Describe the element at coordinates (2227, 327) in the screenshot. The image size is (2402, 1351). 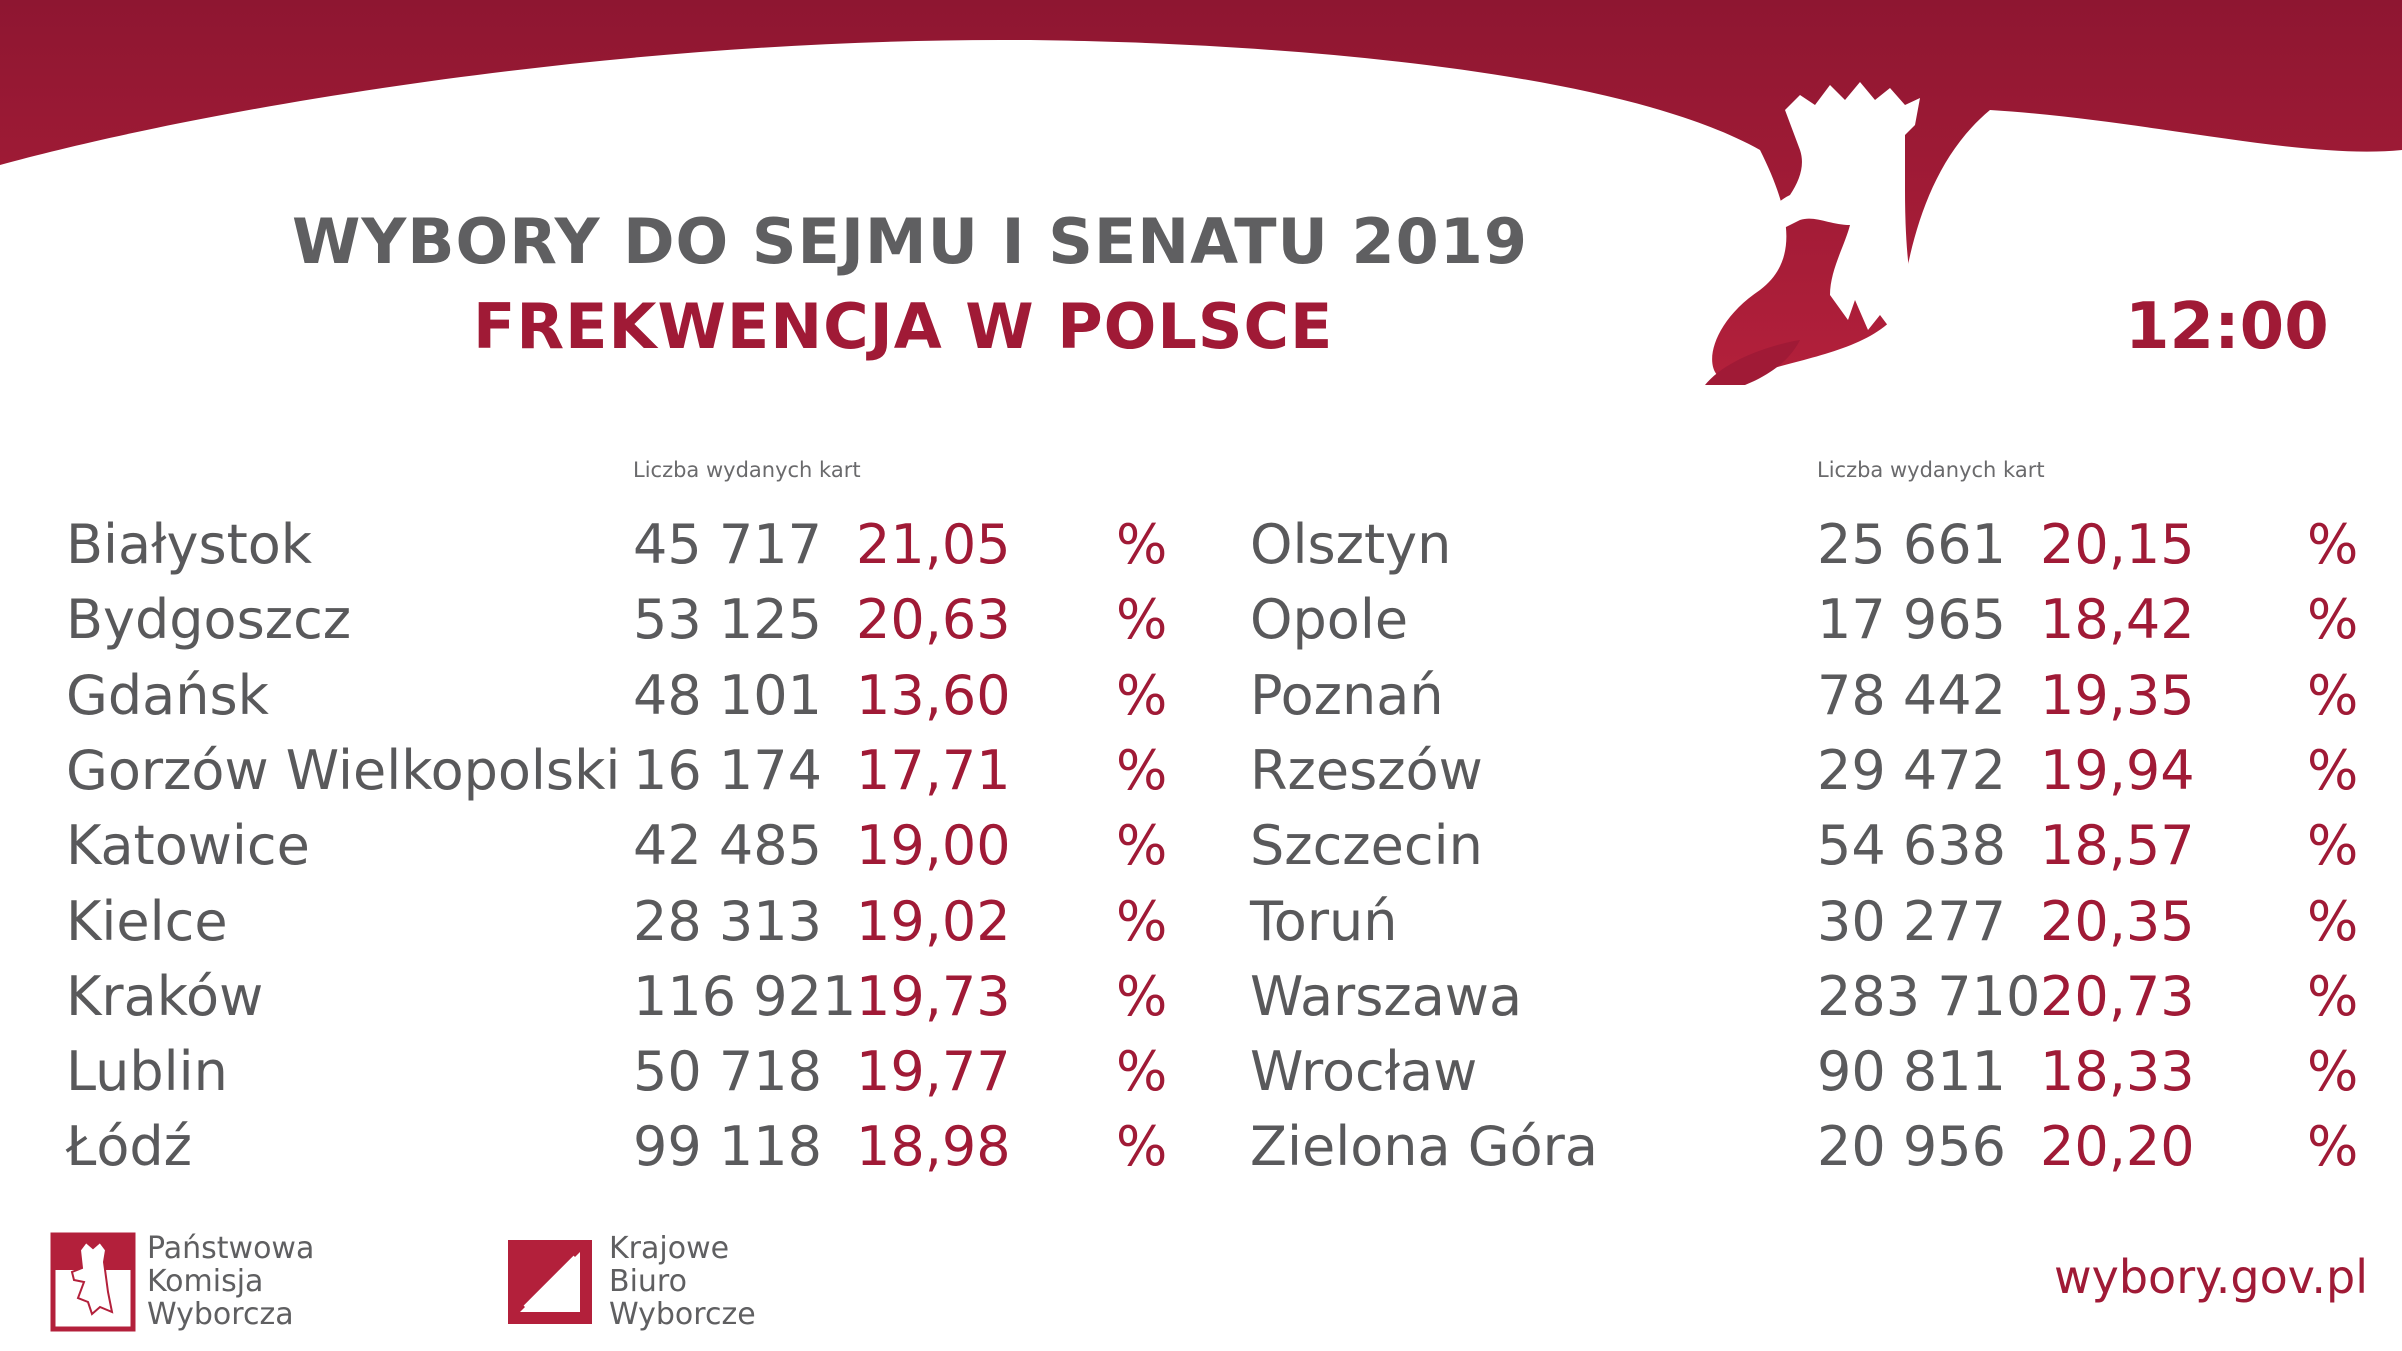
I see `time-label: 12:00` at that location.